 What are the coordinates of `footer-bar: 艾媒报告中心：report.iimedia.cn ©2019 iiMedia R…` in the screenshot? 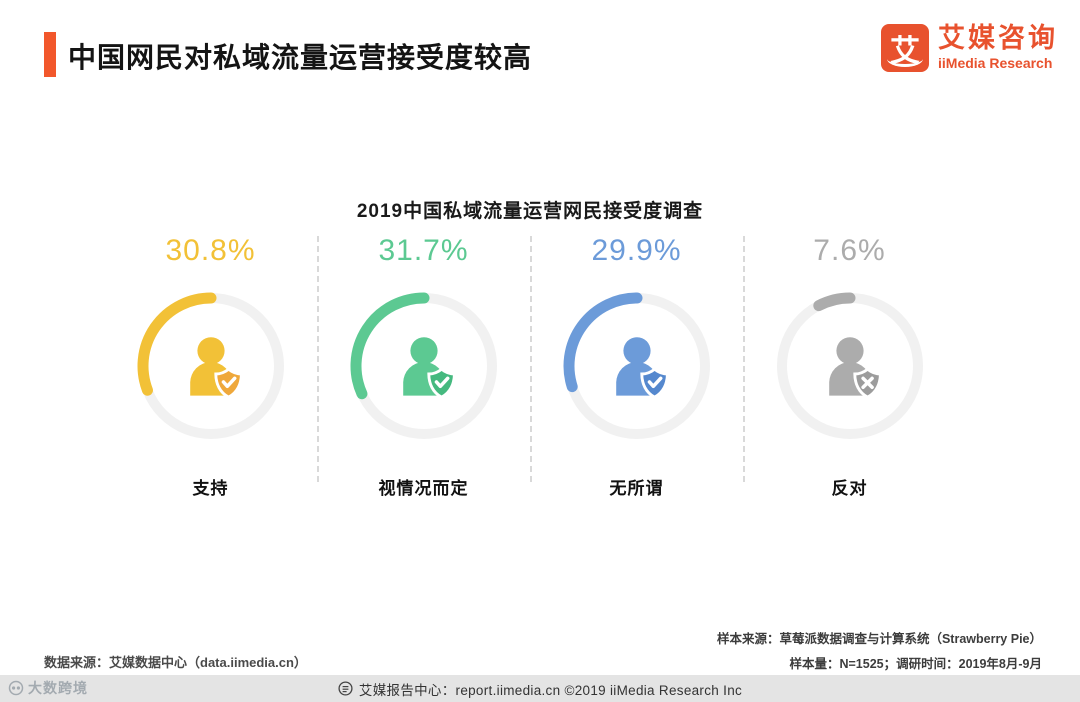 It's located at (540, 688).